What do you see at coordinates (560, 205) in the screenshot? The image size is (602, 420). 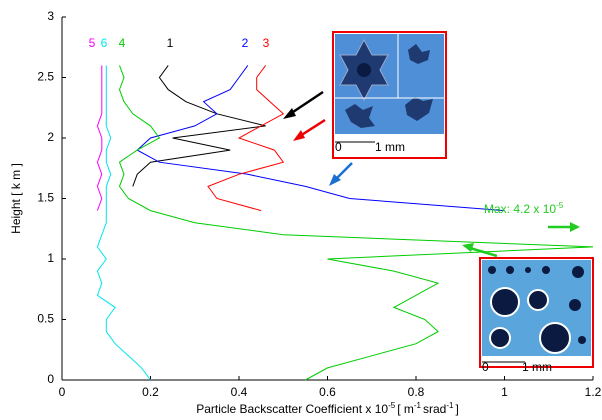 I see `max-annotation-sup: -5` at bounding box center [560, 205].